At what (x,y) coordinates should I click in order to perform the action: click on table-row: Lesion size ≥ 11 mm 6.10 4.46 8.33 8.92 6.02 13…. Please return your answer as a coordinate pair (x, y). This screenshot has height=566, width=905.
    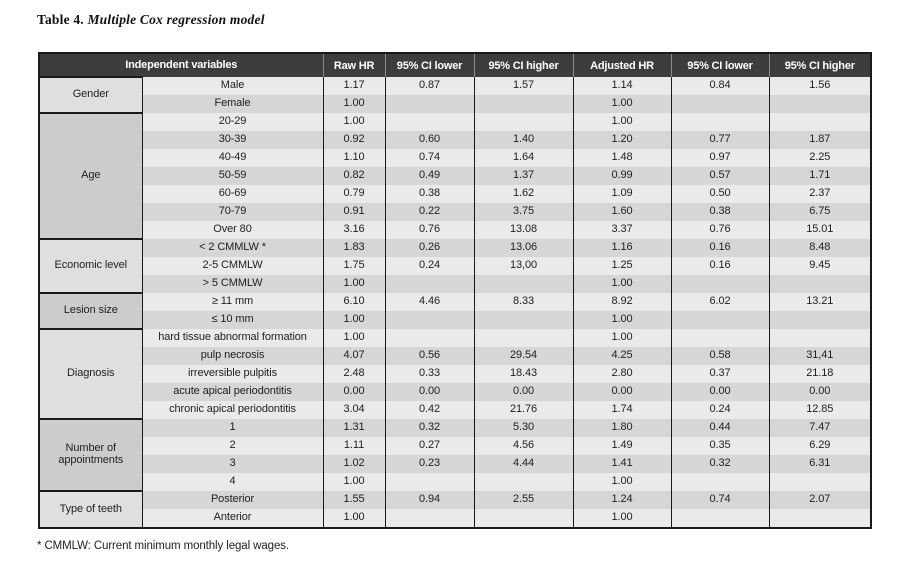
    Looking at the image, I should click on (455, 310).